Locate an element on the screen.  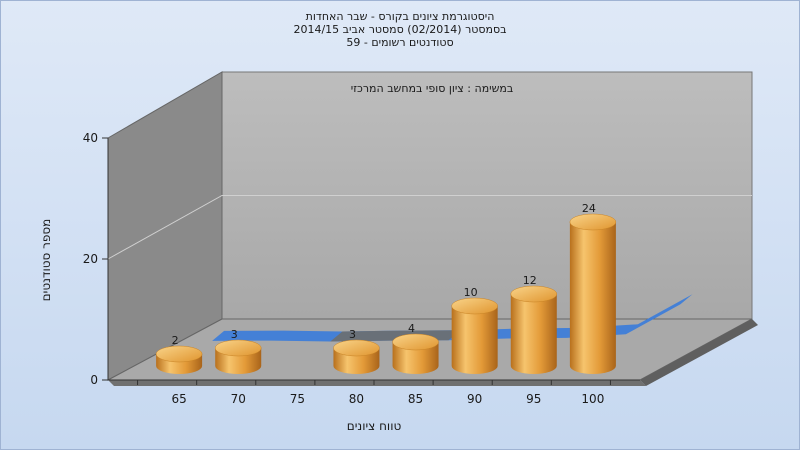
title-line-3: סטודנטים רשומים - 59 is located at coordinates (400, 42).